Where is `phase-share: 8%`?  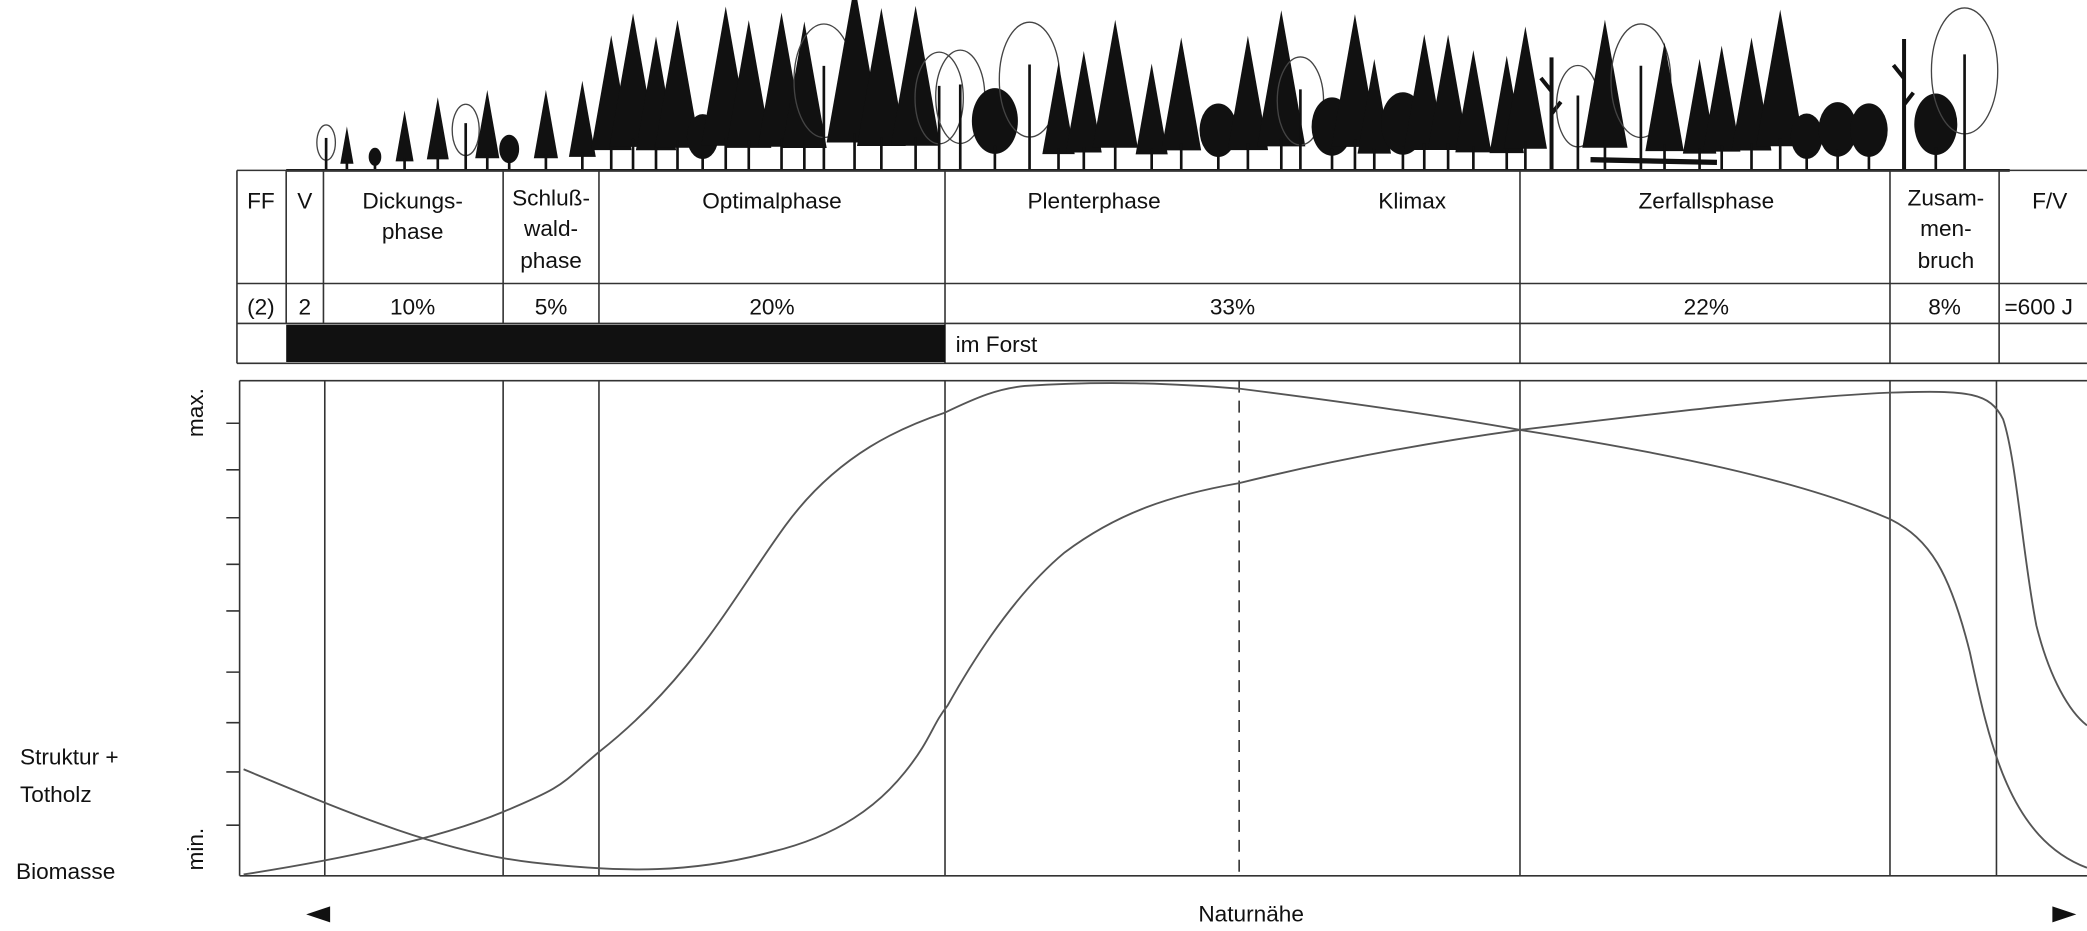 phase-share: 8% is located at coordinates (1944, 307).